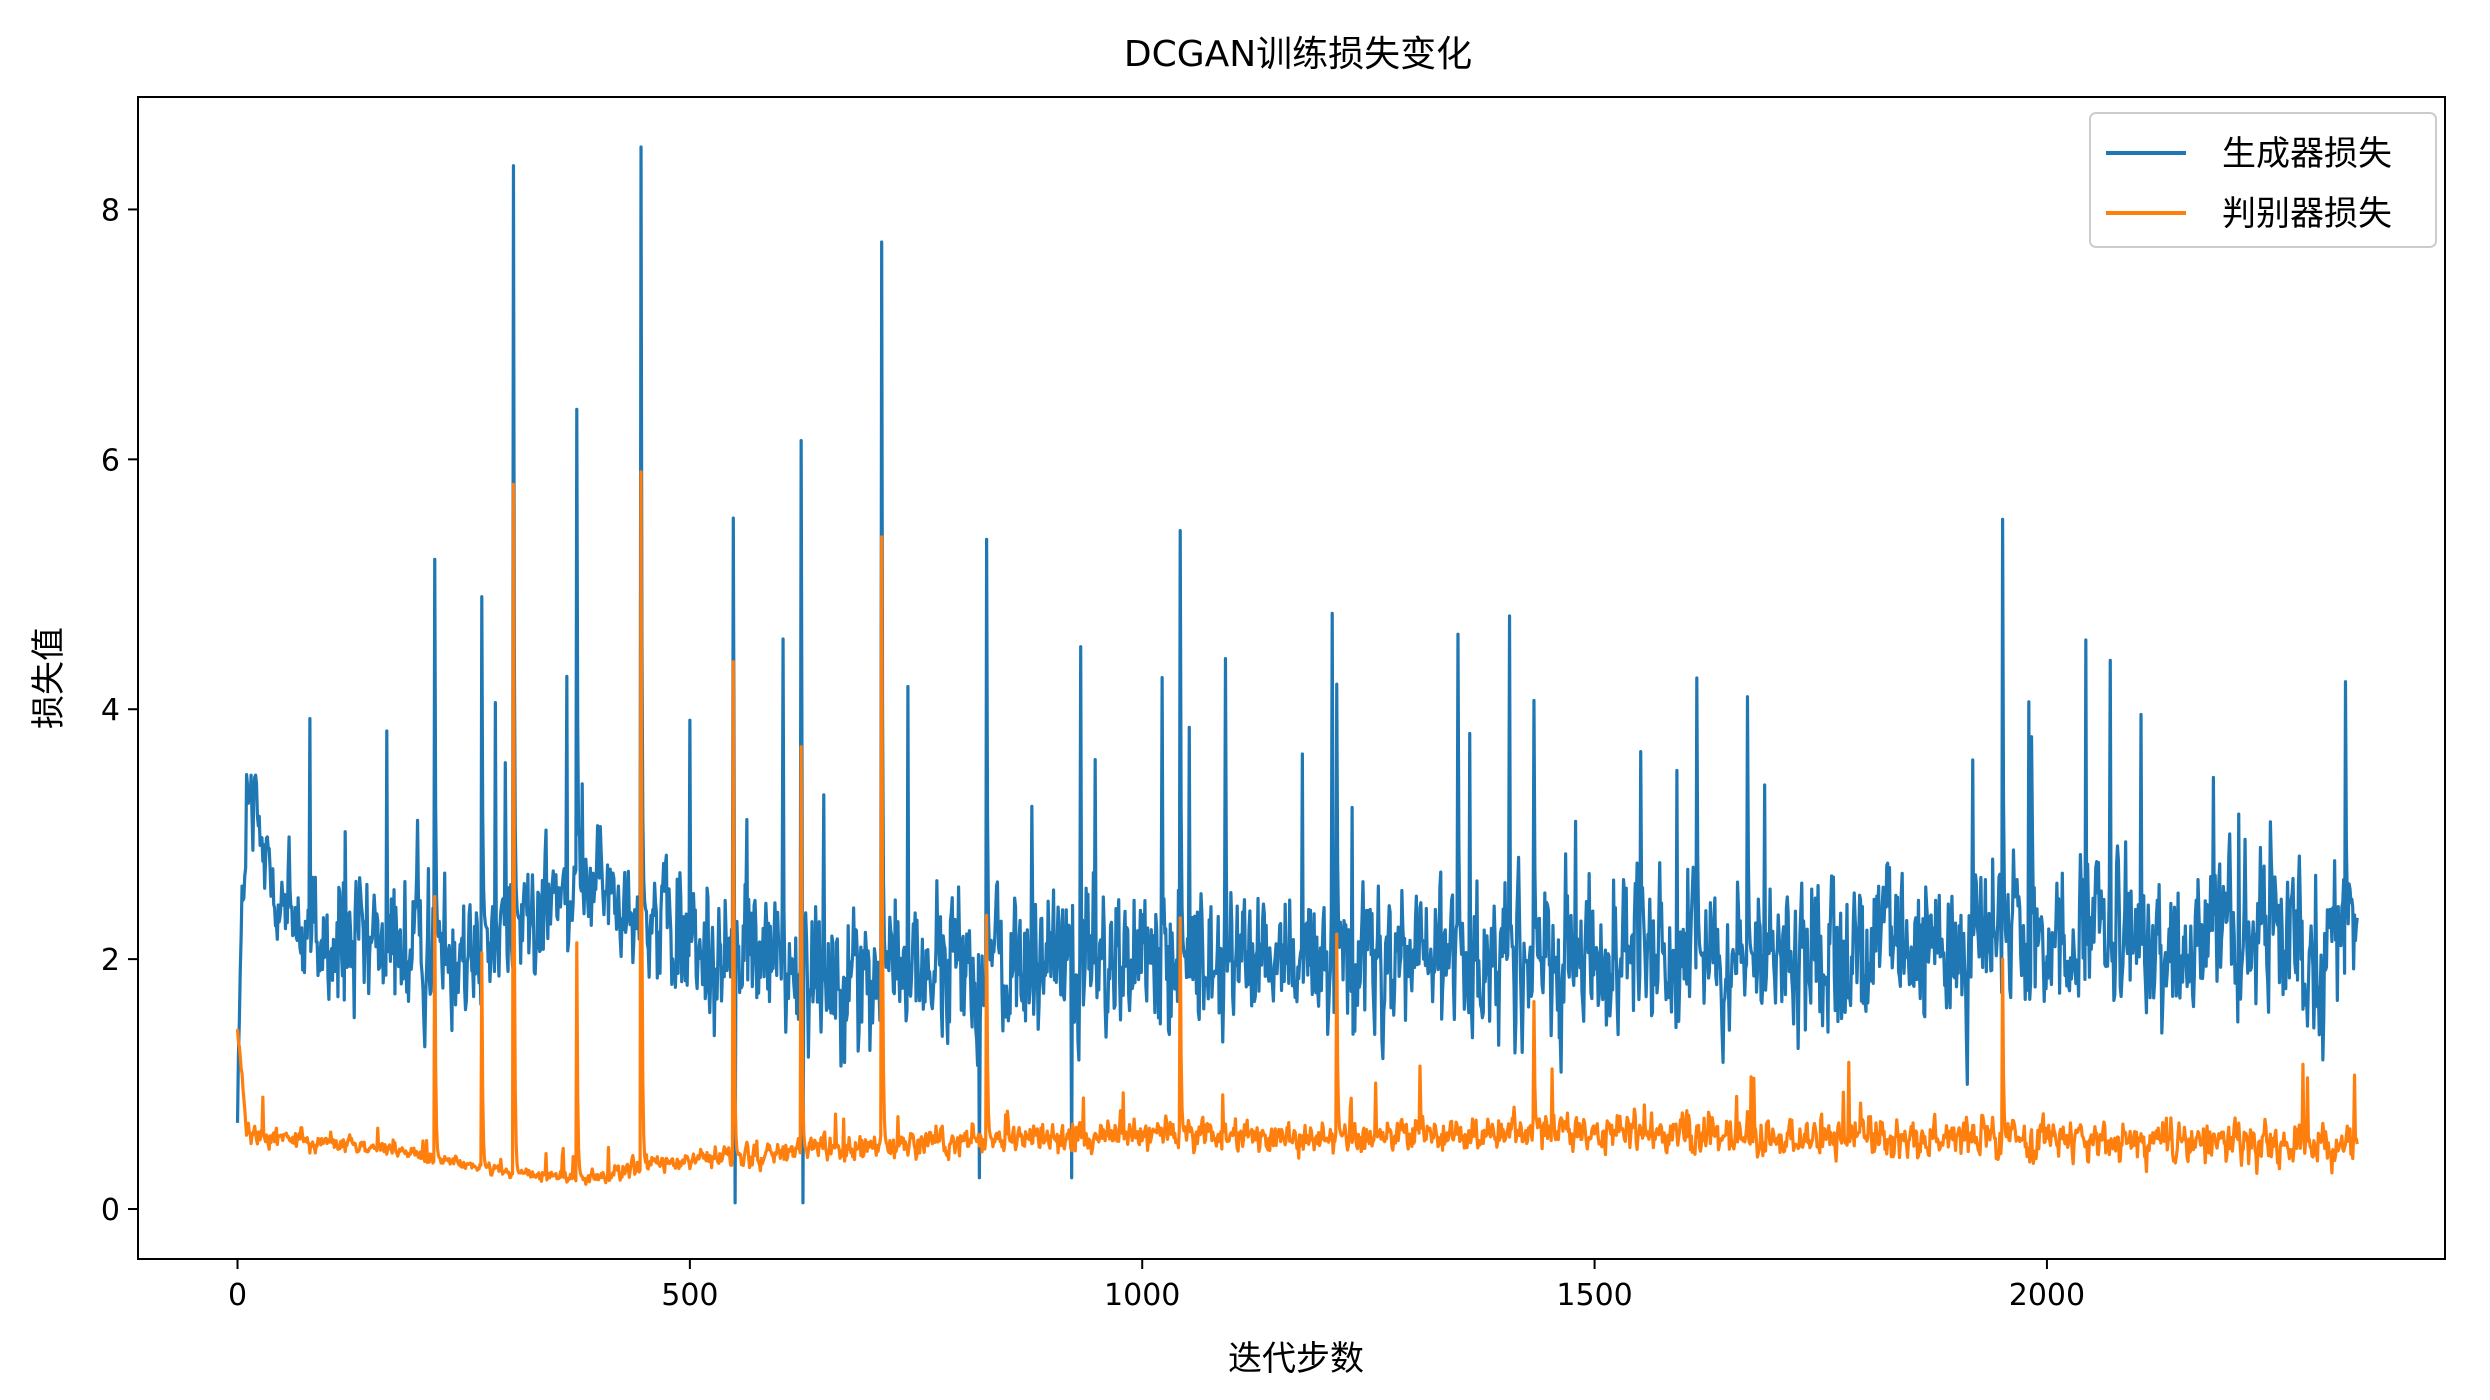 This screenshot has width=2490, height=1400. I want to click on x-axis: 0 500 1000 1500 2000, so click(1156, 1286).